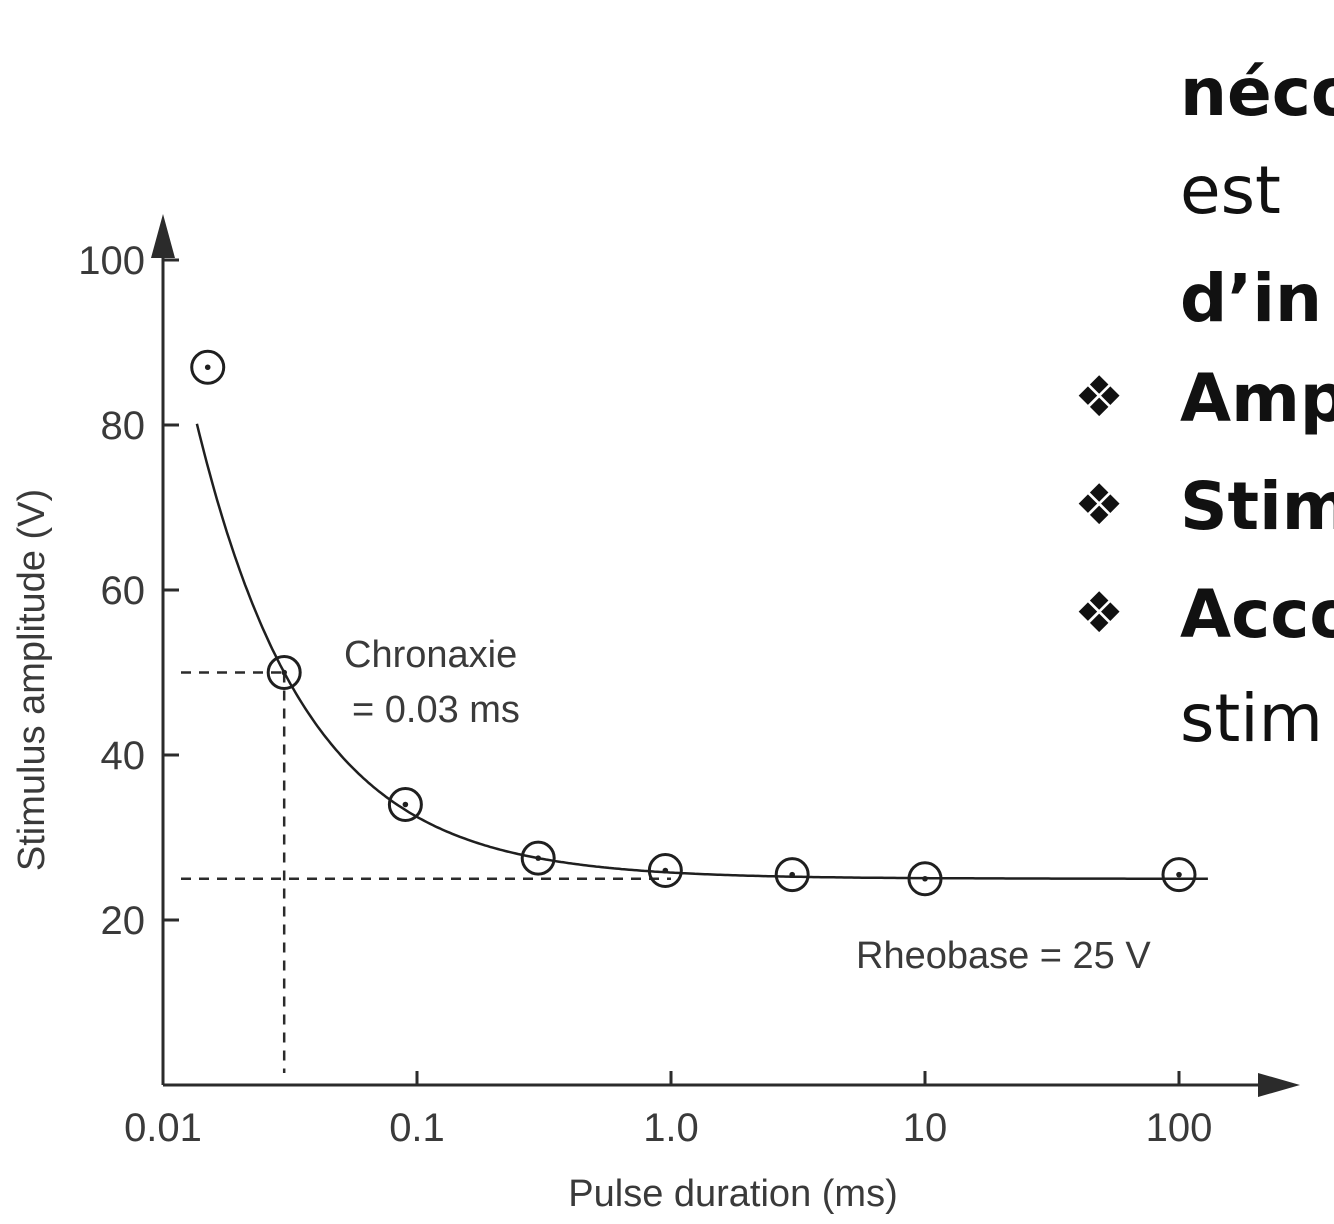  What do you see at coordinates (1230, 190) in the screenshot?
I see `slide-text-line2: est` at bounding box center [1230, 190].